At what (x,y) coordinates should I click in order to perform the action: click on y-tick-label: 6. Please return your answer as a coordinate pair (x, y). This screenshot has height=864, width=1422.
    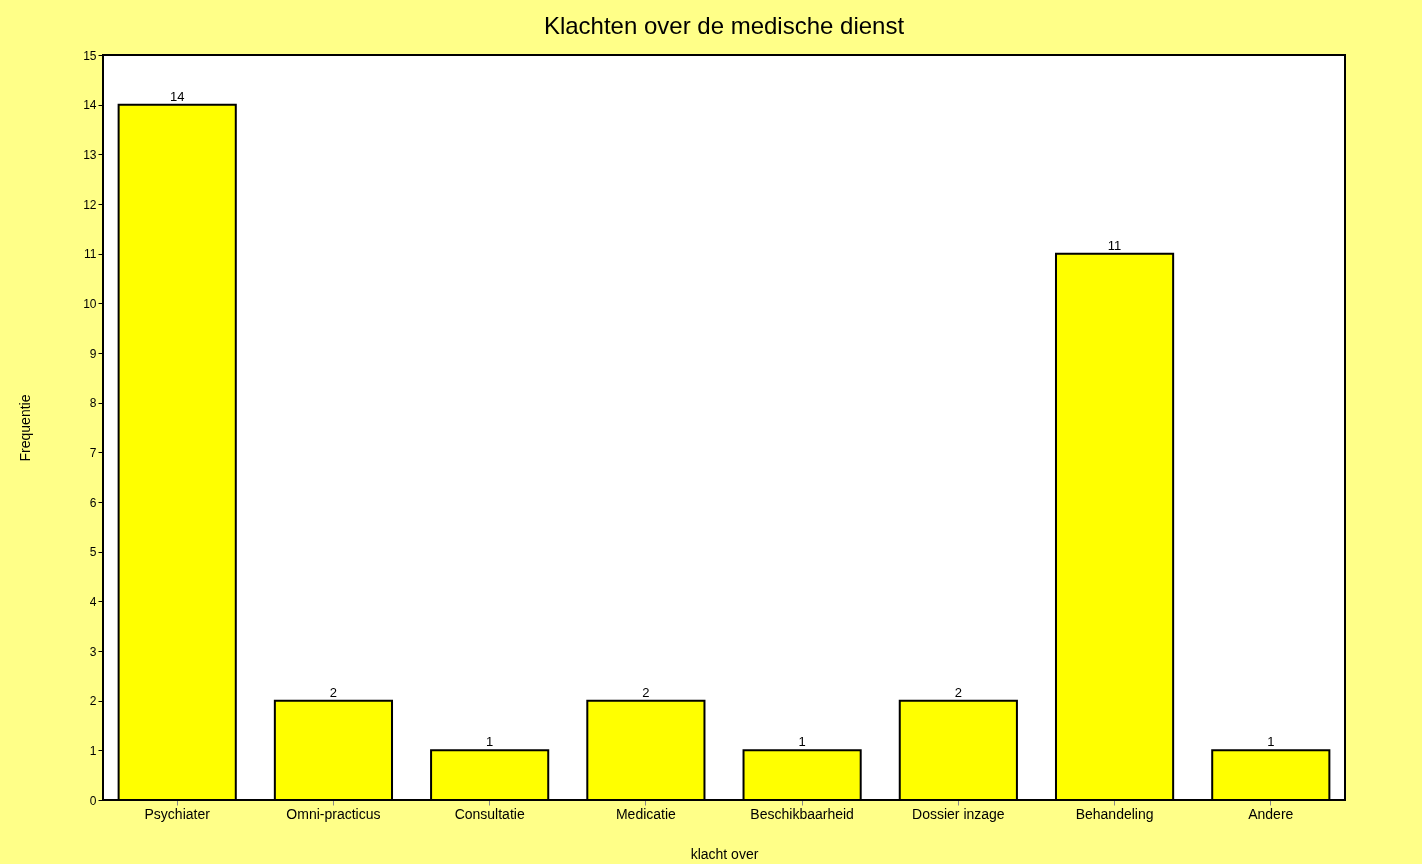
    Looking at the image, I should click on (93, 502).